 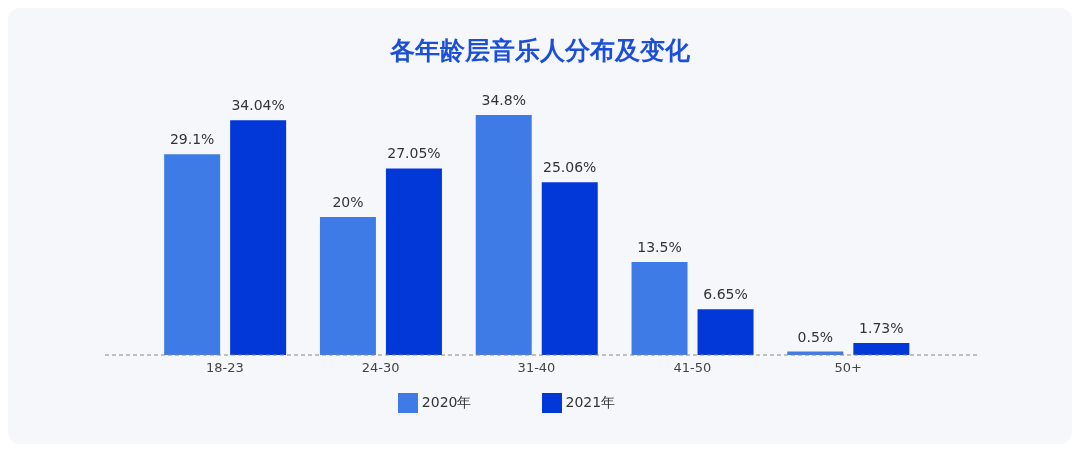 What do you see at coordinates (380, 368) in the screenshot?
I see `x-tick-label: 24-30` at bounding box center [380, 368].